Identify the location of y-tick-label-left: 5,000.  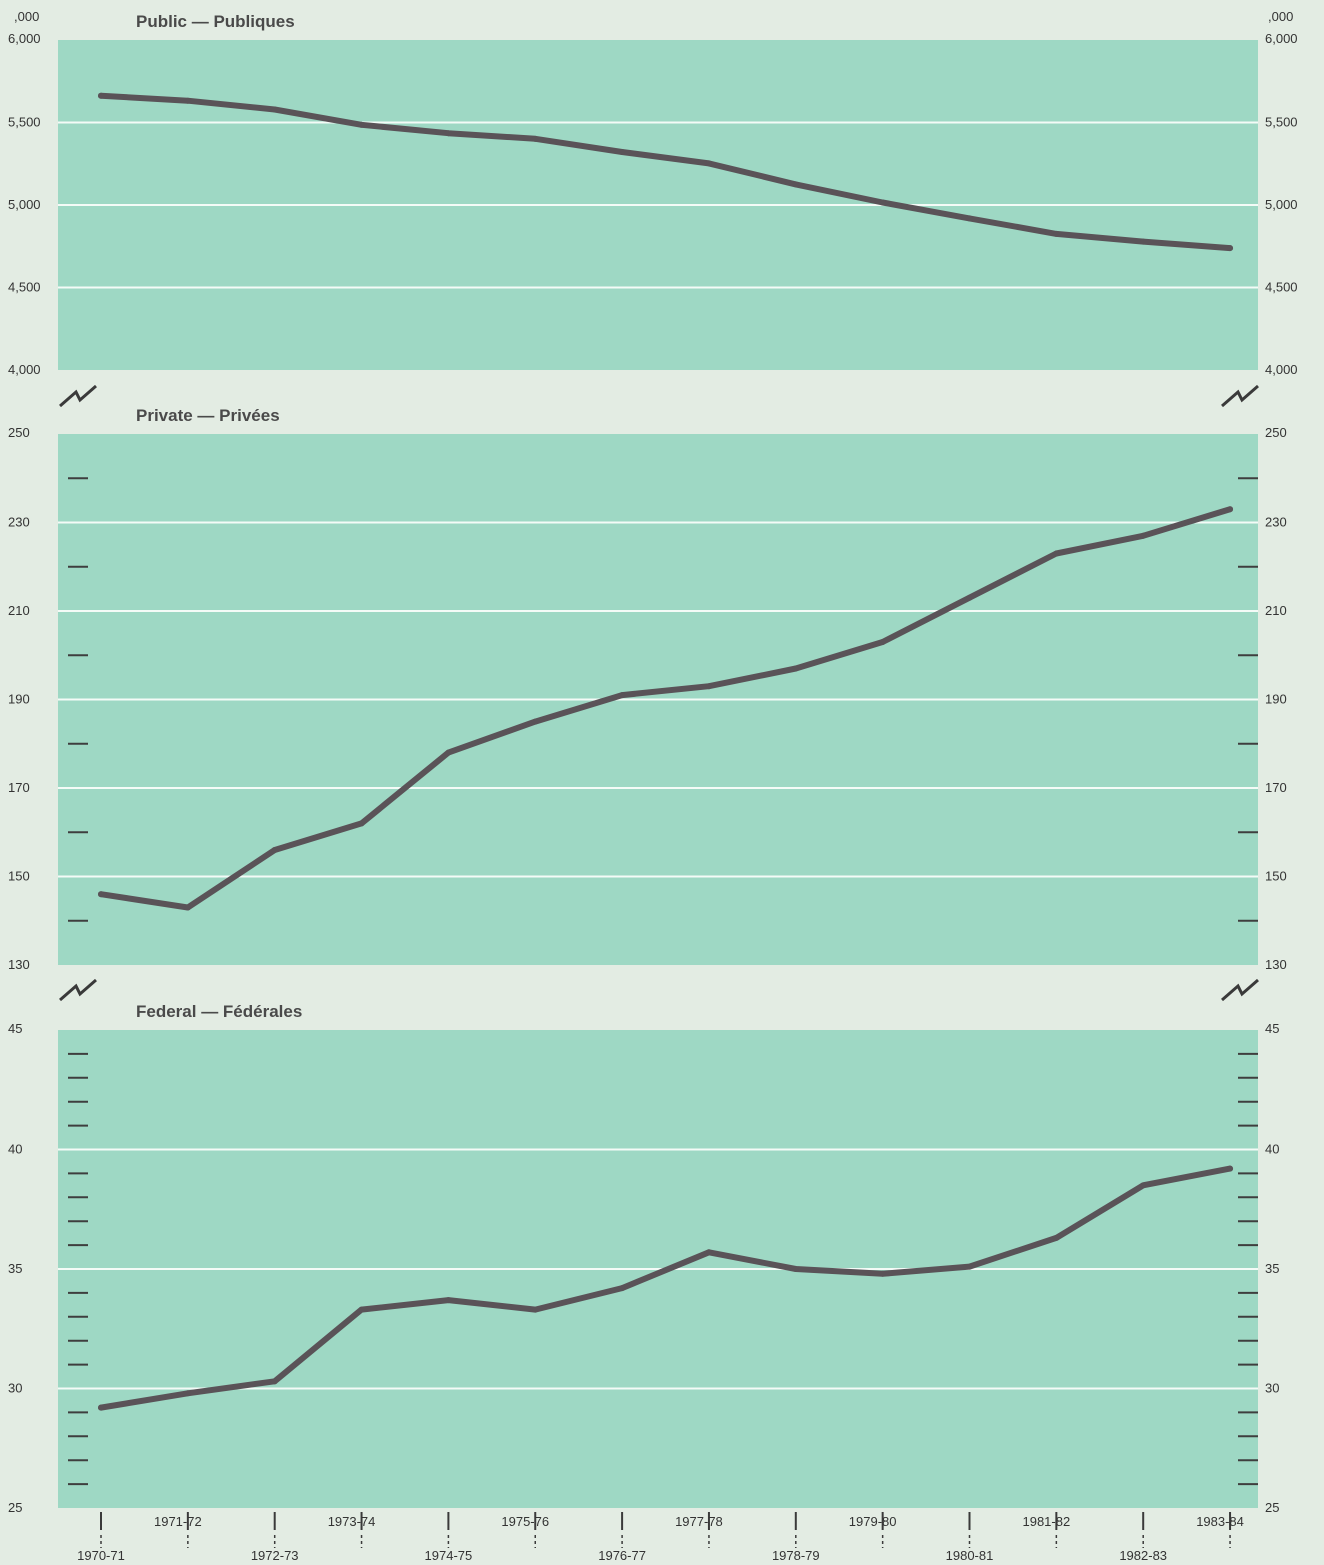
(24, 204).